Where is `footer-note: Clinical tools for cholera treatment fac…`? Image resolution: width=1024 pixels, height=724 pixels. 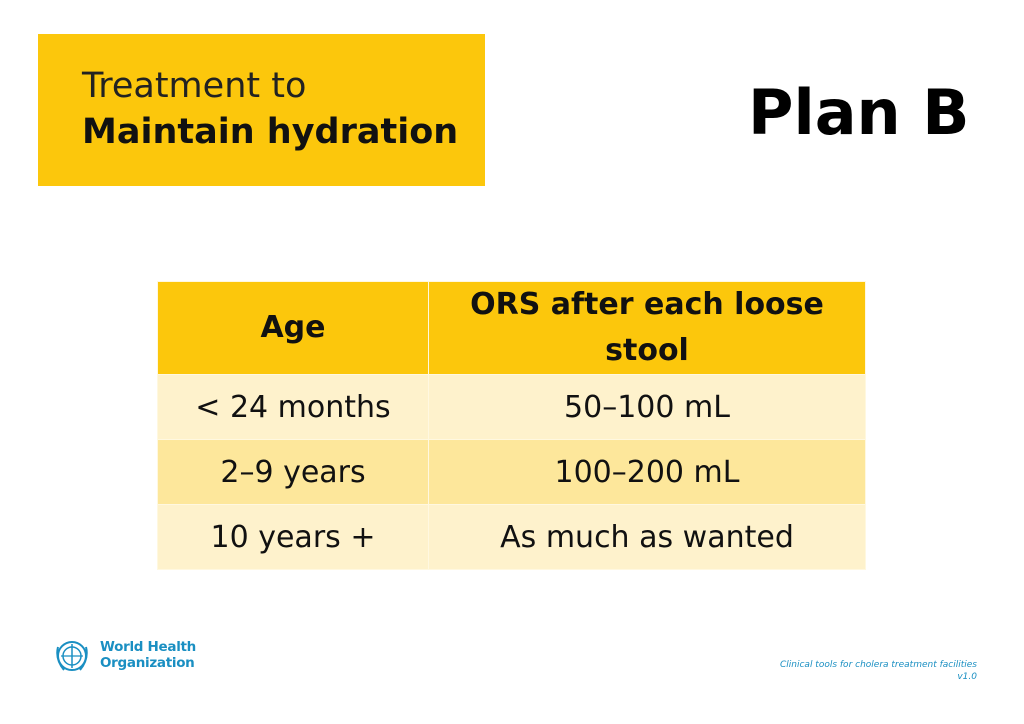
footer-note: Clinical tools for cholera treatment fac… is located at coordinates (878, 665).